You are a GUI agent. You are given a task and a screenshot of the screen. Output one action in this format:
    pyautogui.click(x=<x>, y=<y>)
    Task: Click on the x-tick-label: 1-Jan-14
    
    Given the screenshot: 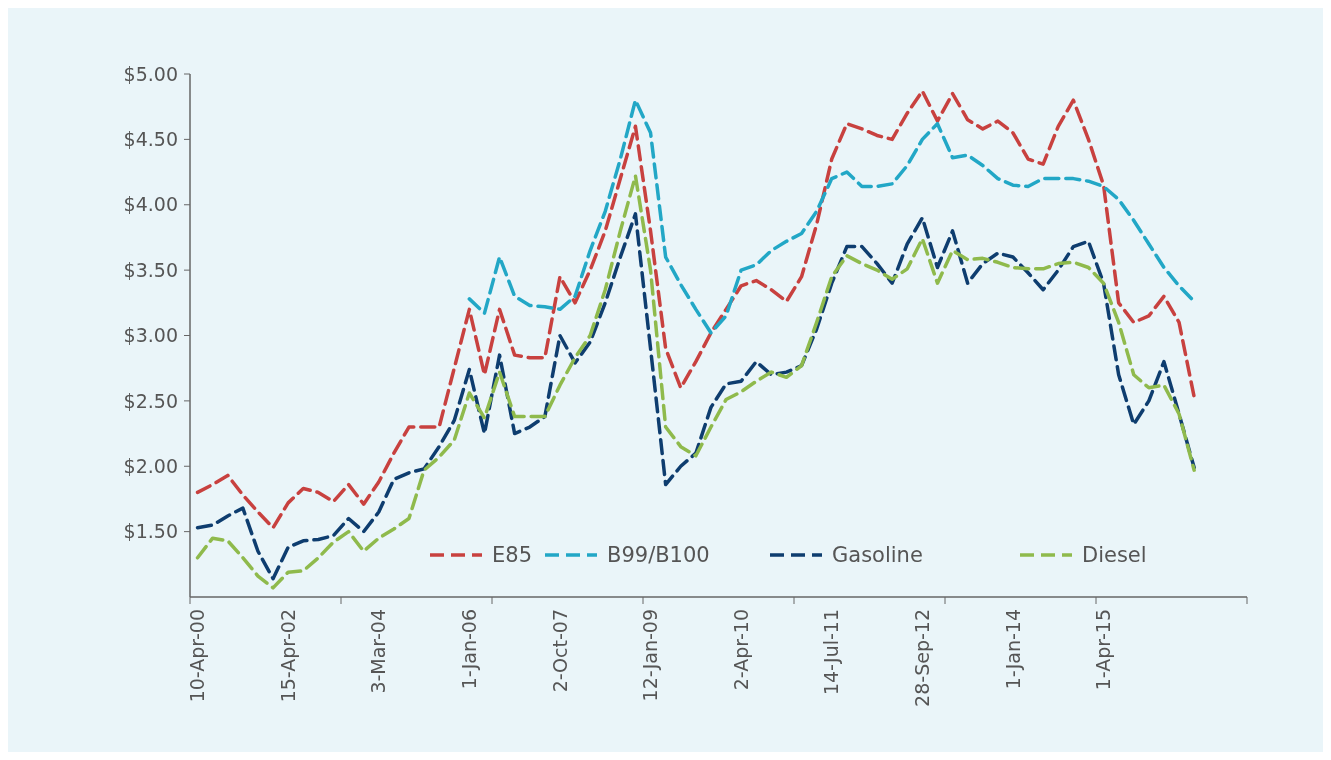 What is the action you would take?
    pyautogui.click(x=1012, y=649)
    